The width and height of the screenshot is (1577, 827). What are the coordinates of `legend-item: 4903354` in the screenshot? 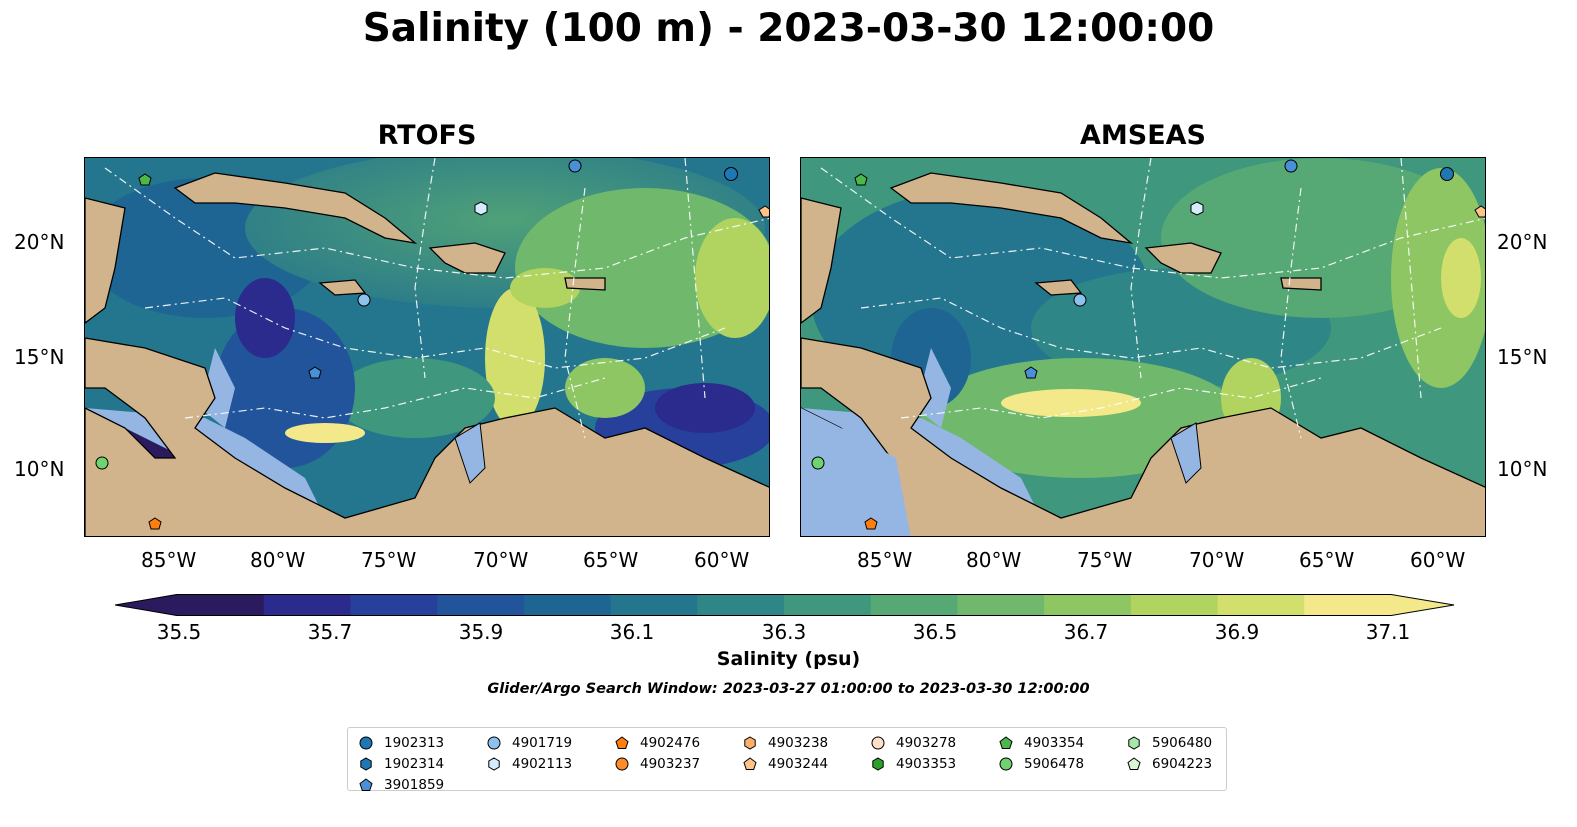 It's located at (1041, 743).